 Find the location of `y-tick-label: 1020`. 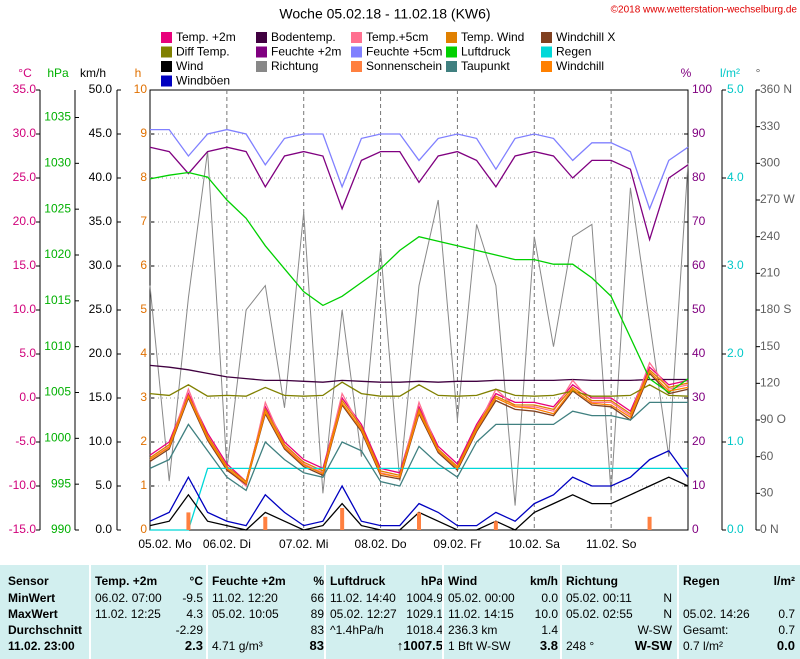

y-tick-label: 1020 is located at coordinates (57, 254).